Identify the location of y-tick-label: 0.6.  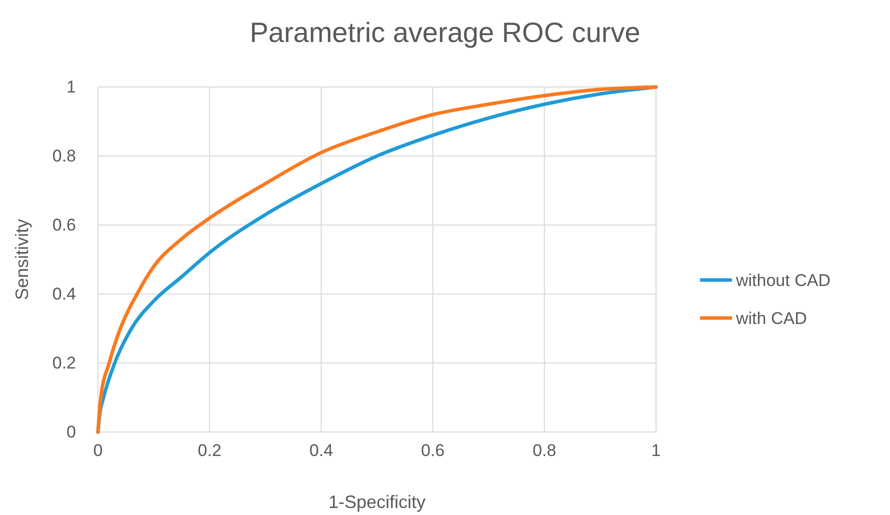
(64, 224).